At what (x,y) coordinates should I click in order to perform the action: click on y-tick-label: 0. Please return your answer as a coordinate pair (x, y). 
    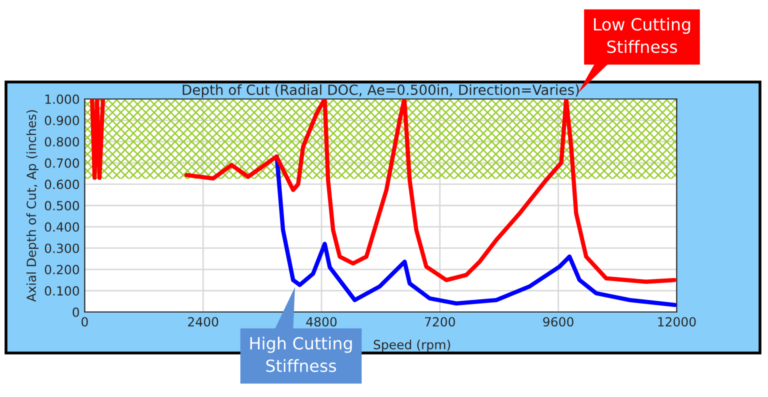
    Looking at the image, I should click on (76, 312).